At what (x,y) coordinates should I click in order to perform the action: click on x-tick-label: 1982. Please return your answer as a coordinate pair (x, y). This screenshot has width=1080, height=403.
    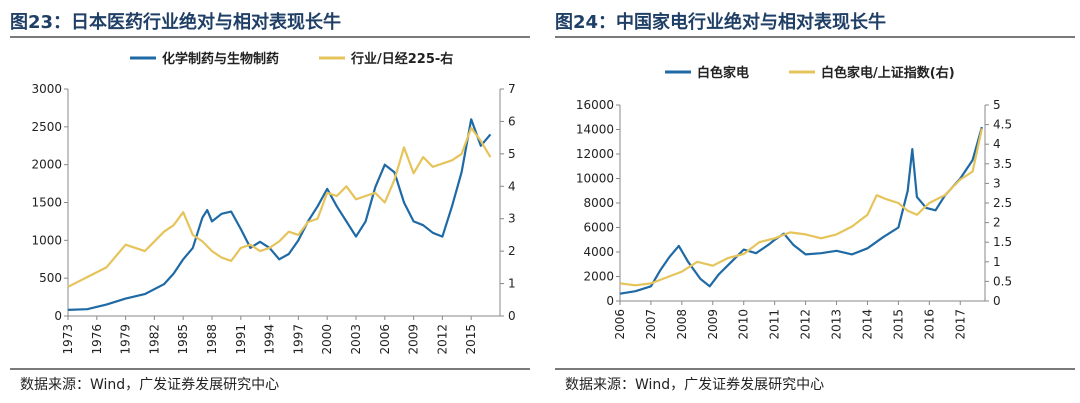
    Looking at the image, I should click on (154, 339).